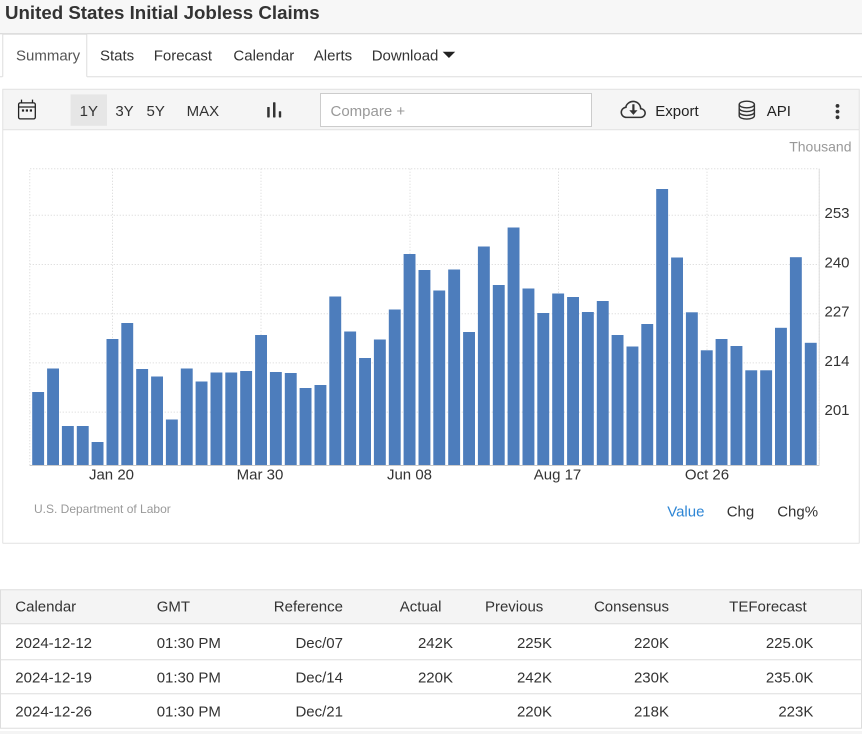  Describe the element at coordinates (837, 312) in the screenshot. I see `svg-text: 227` at that location.